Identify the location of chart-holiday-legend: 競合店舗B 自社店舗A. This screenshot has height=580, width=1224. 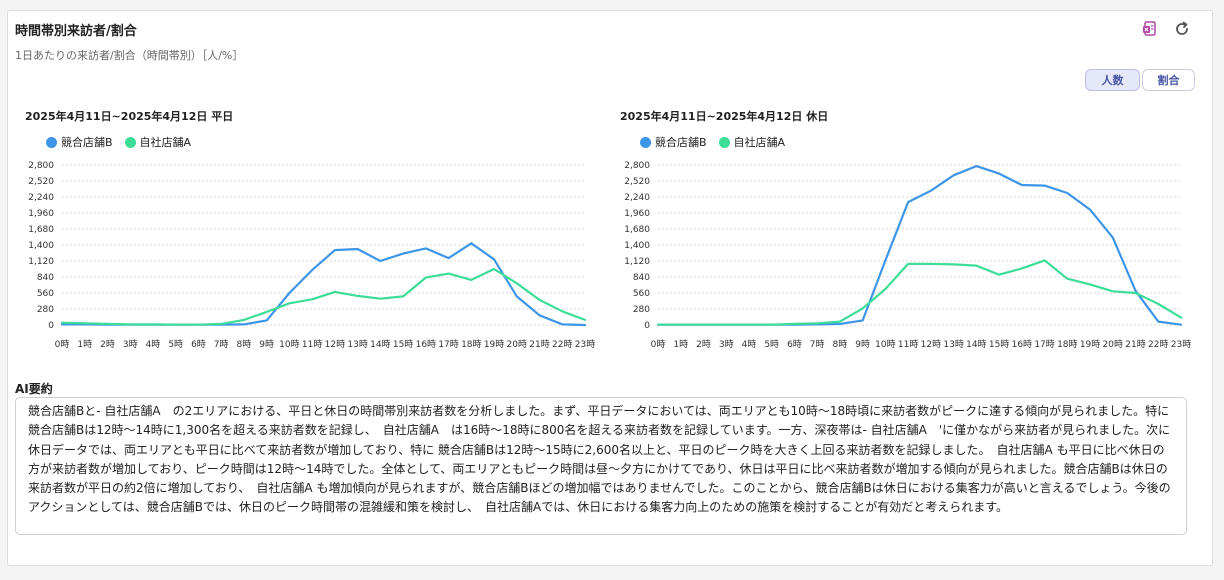
(715, 142).